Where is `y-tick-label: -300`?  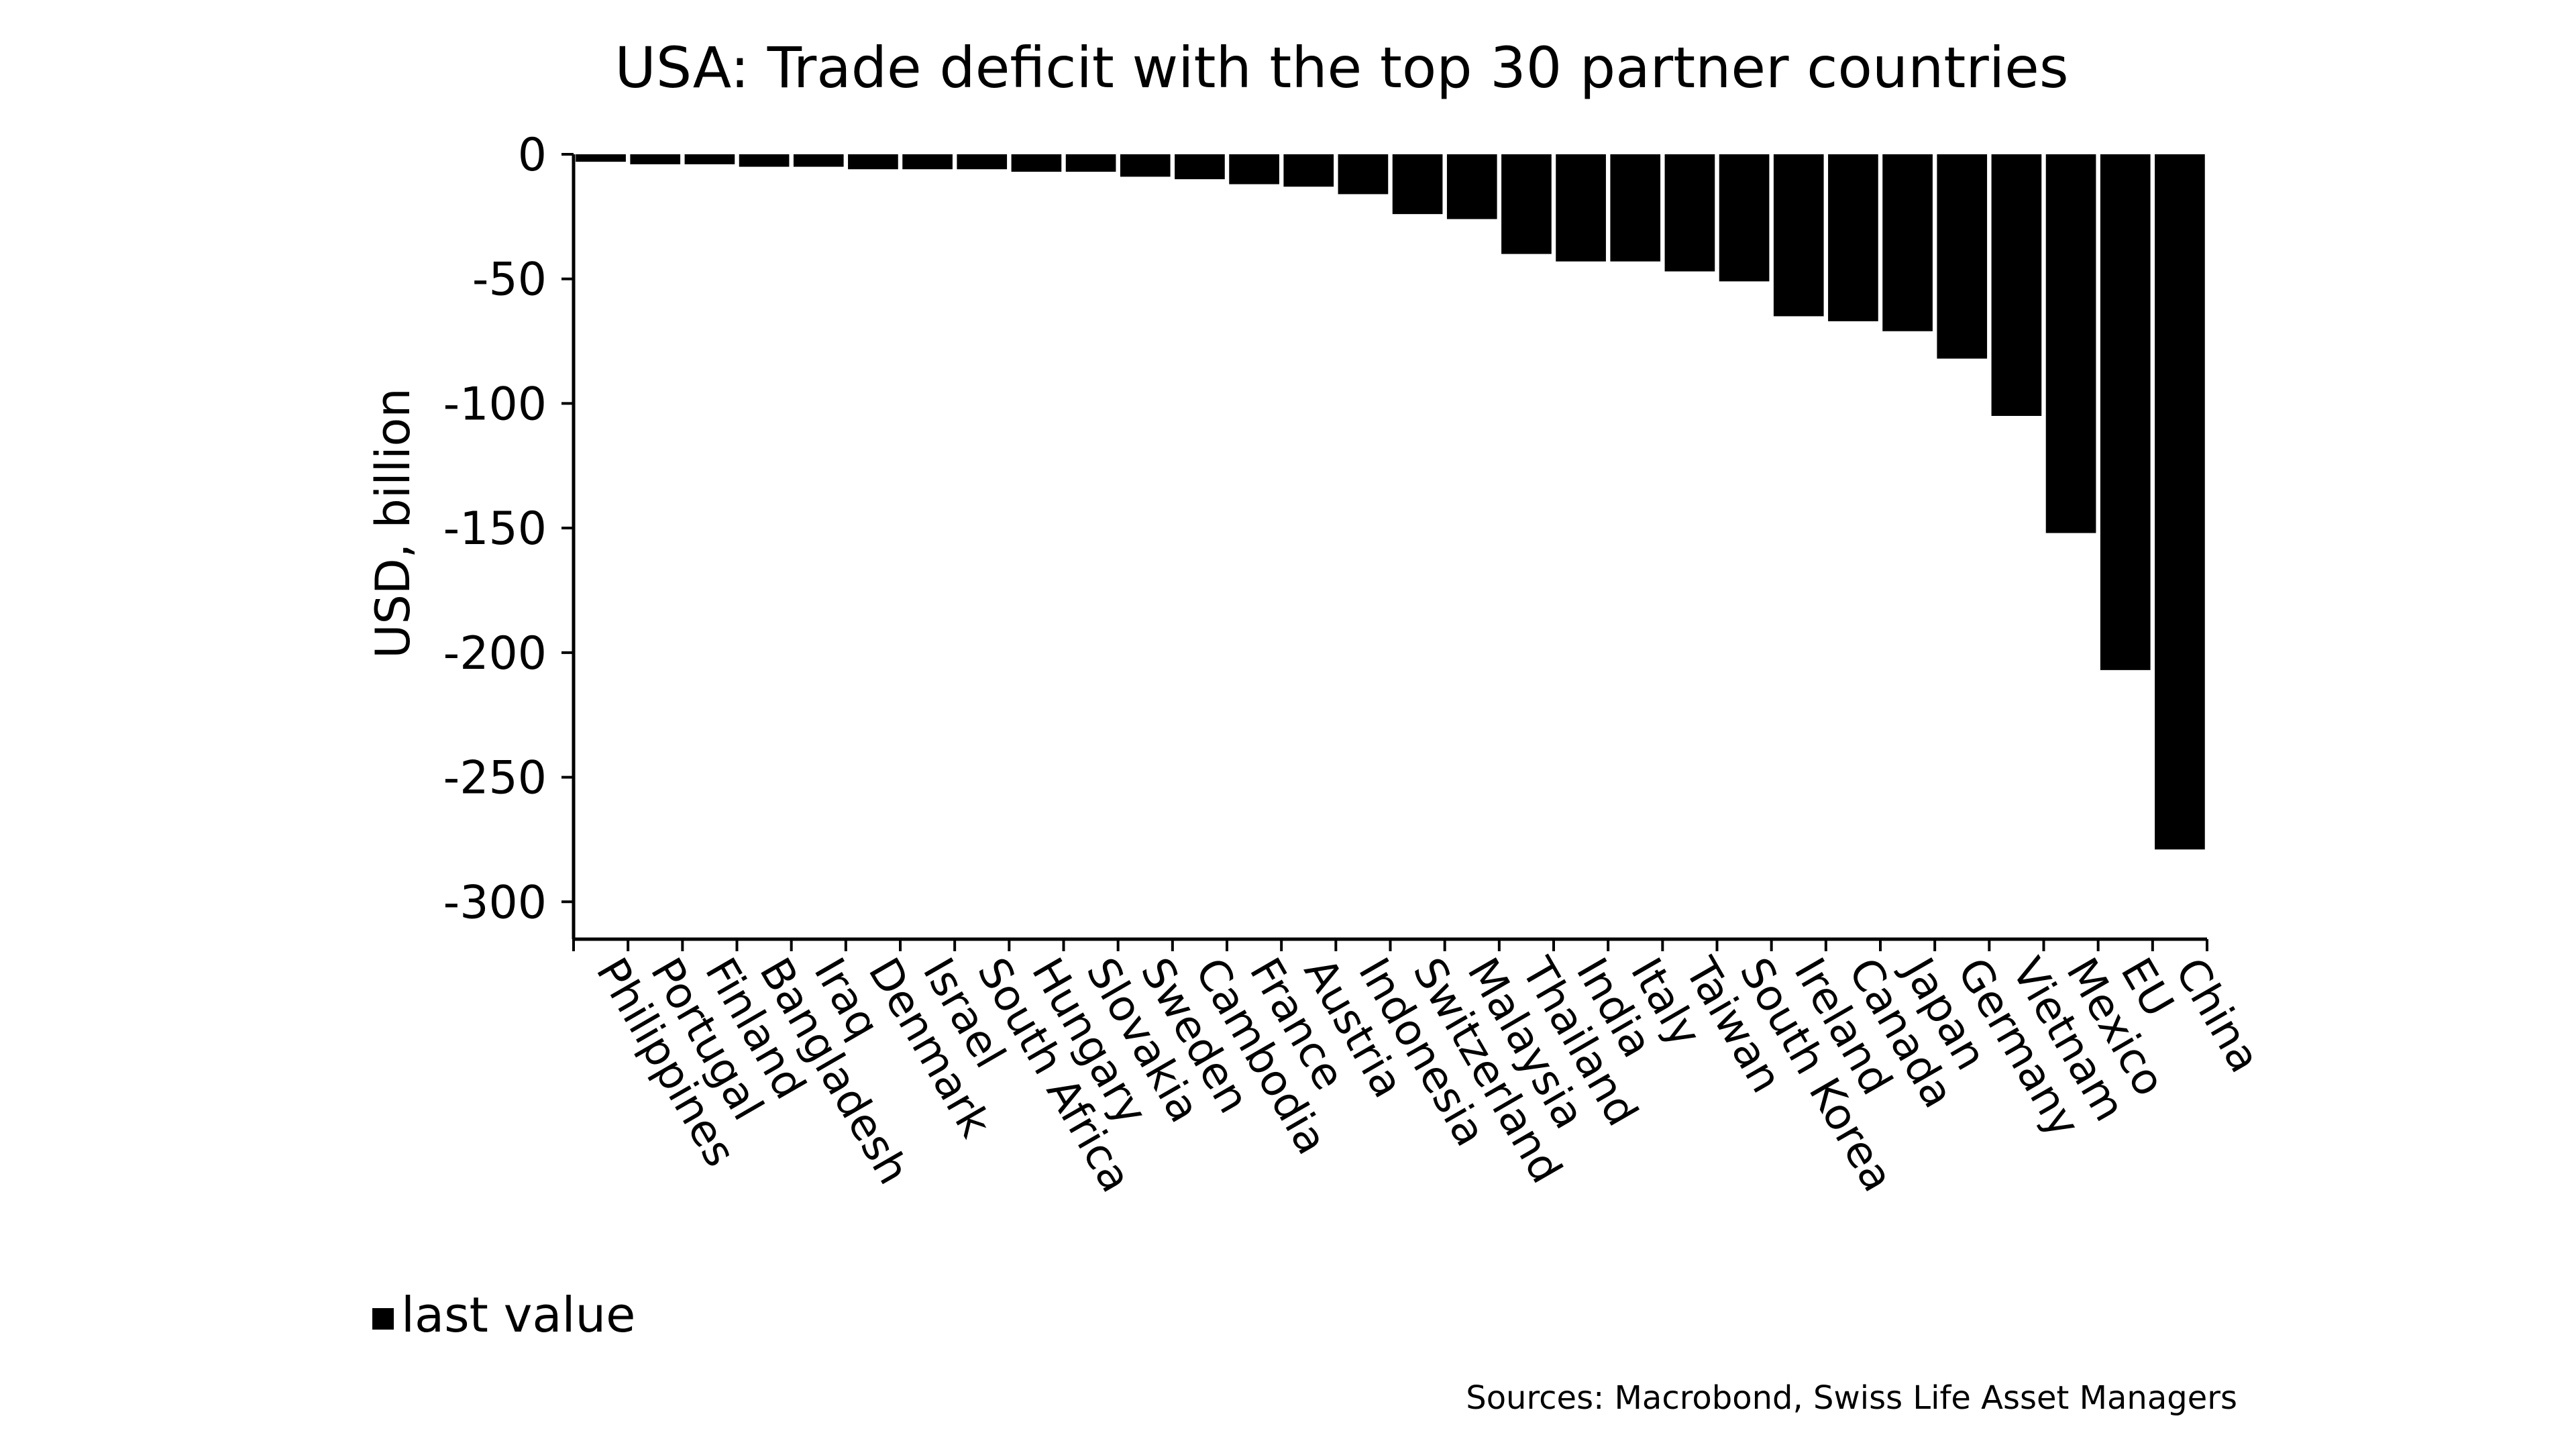
y-tick-label: -300 is located at coordinates (495, 902).